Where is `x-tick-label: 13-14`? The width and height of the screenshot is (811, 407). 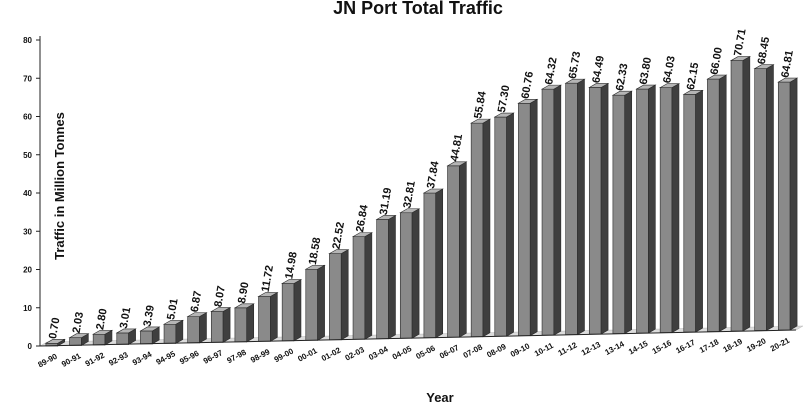 x-tick-label: 13-14 is located at coordinates (614, 348).